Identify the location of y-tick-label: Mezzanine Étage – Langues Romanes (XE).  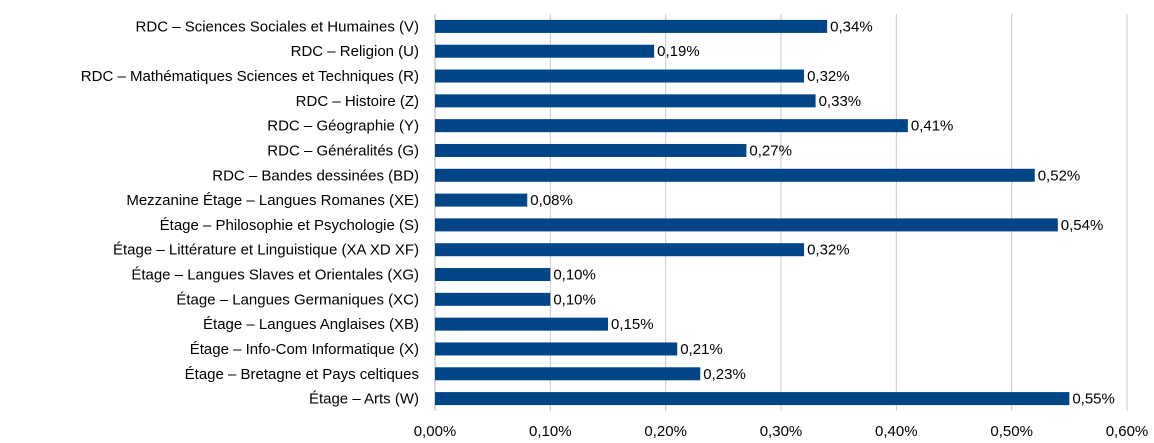
(272, 200).